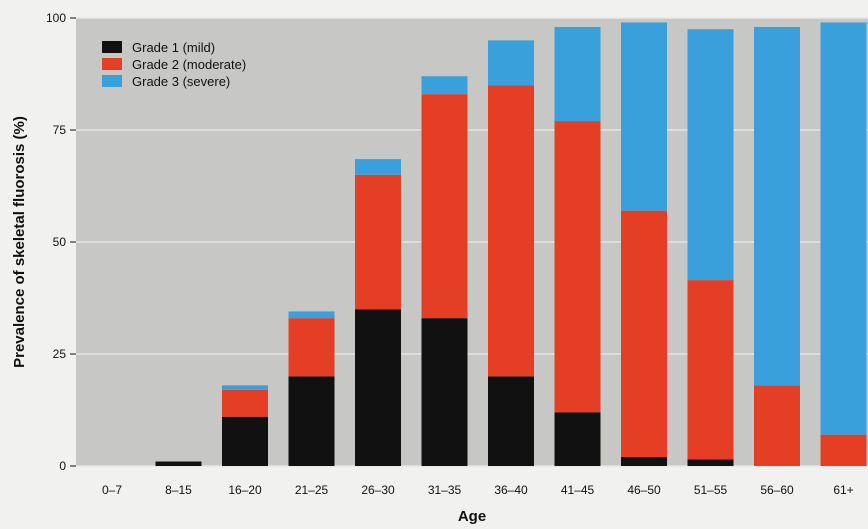 The height and width of the screenshot is (529, 868). Describe the element at coordinates (378, 490) in the screenshot. I see `x-tick-label-26–30: 26–30` at that location.